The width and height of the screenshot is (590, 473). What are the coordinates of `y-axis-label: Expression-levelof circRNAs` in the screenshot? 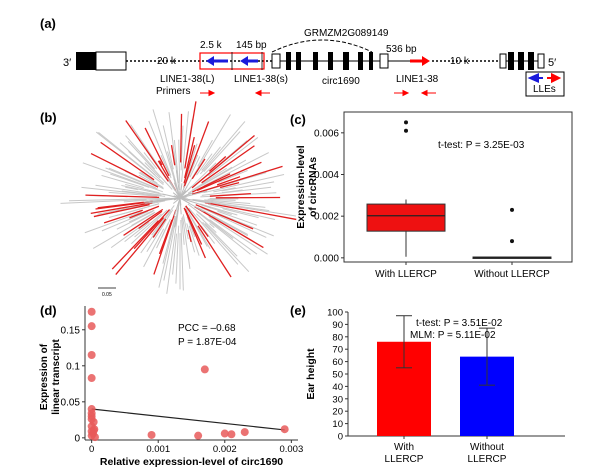 It's located at (307, 187).